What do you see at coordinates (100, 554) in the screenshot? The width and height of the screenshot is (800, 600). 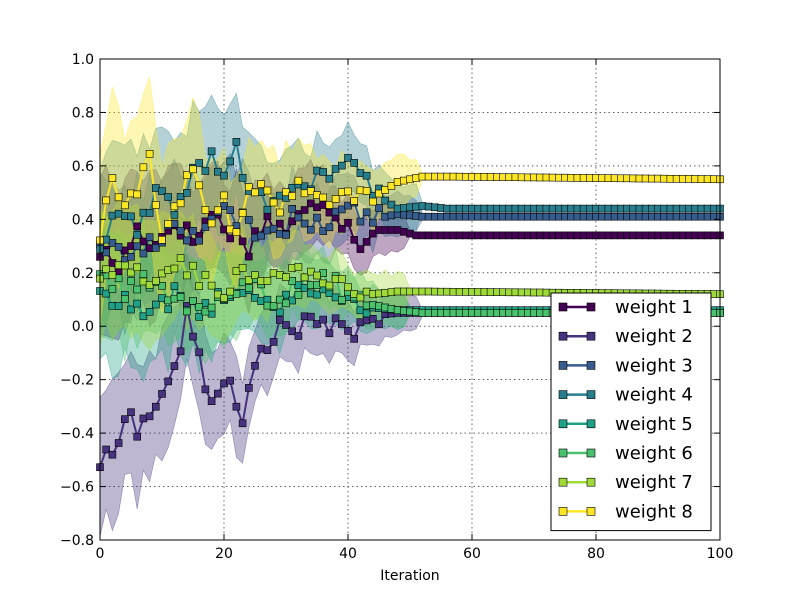 I see `x-tick-label: 0` at bounding box center [100, 554].